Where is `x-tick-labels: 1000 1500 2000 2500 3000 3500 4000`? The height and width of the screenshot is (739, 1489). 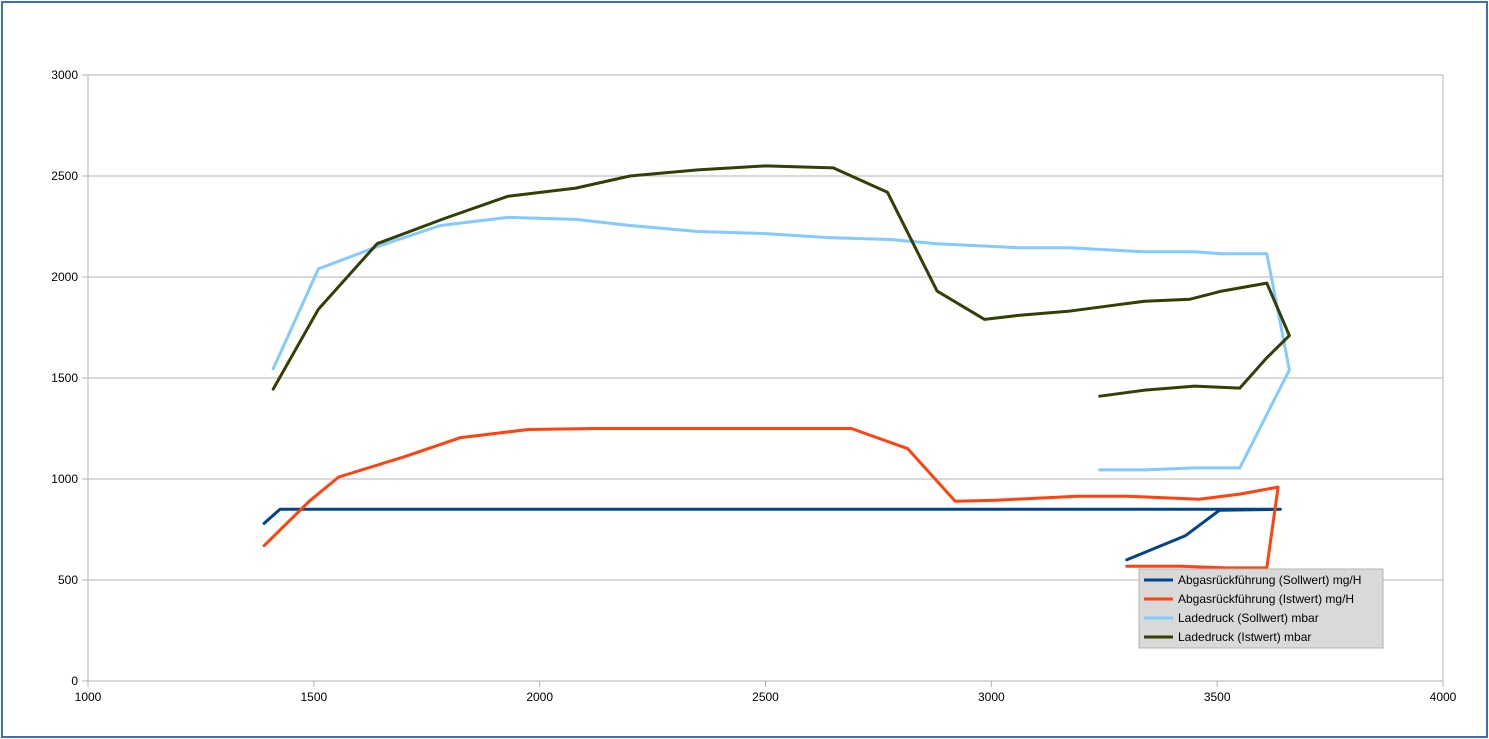
x-tick-labels: 1000 1500 2000 2500 3000 3500 4000 is located at coordinates (766, 697).